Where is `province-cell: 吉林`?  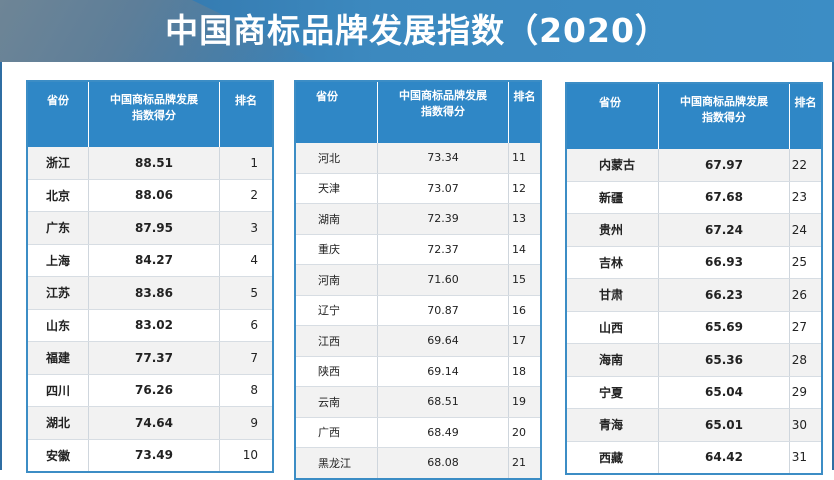
province-cell: 吉林 is located at coordinates (612, 262).